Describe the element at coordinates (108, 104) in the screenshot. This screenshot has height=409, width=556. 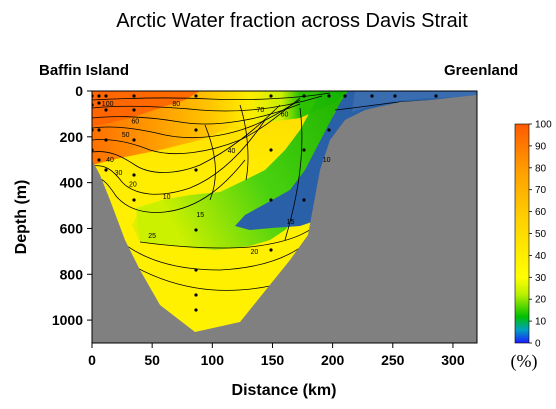
I see `contour-label: 100` at that location.